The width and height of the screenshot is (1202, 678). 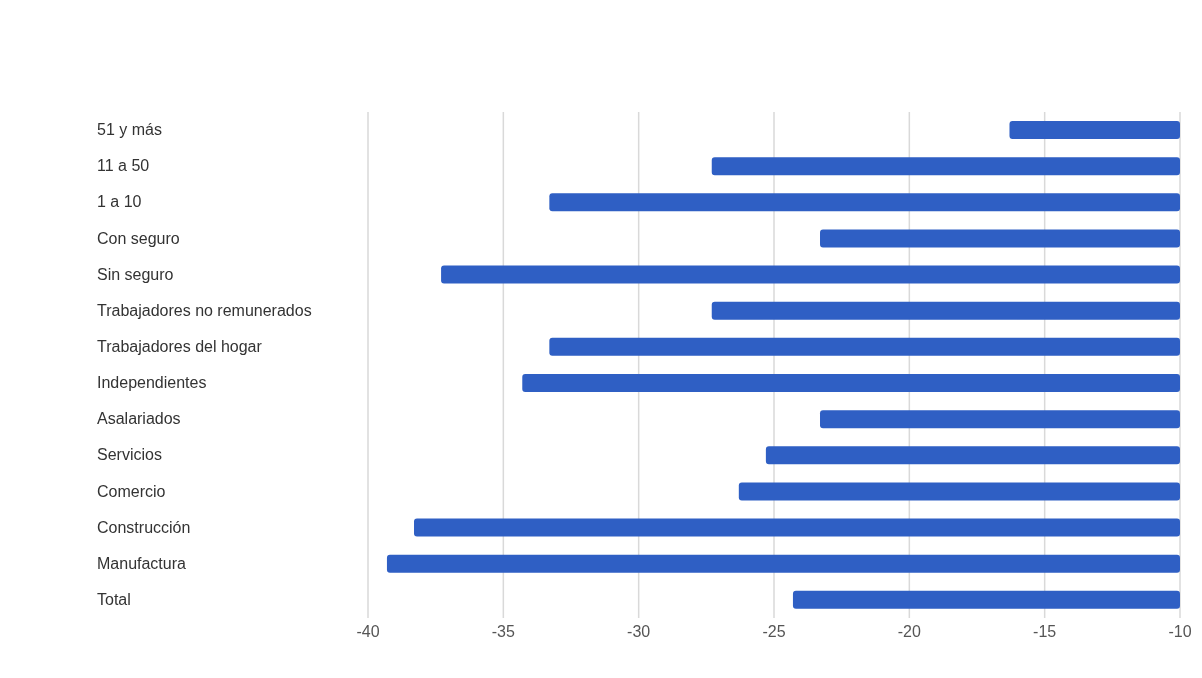 I want to click on x-tick-label: -40, so click(x=368, y=632).